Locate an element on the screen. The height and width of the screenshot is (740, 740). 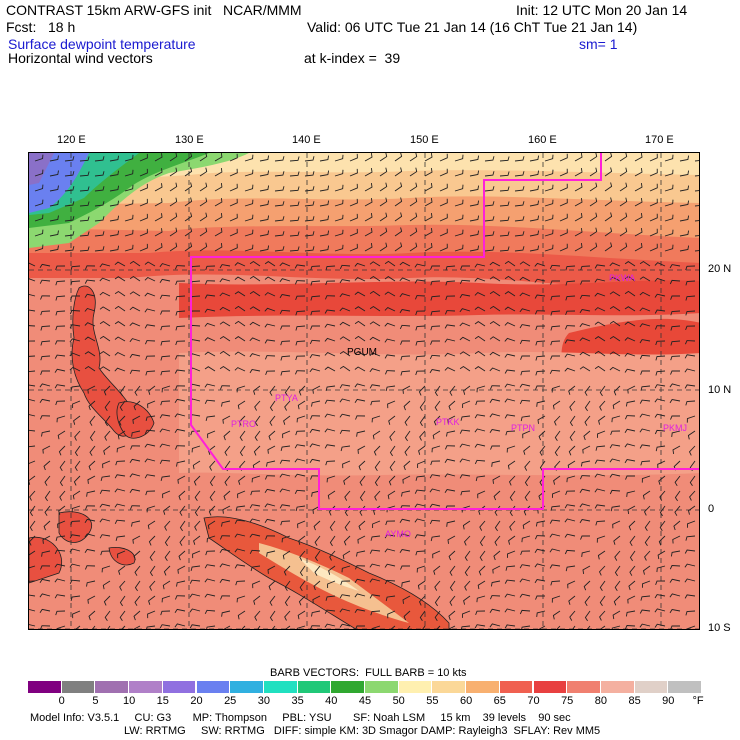
colorbar-unit: °F is located at coordinates (698, 701).